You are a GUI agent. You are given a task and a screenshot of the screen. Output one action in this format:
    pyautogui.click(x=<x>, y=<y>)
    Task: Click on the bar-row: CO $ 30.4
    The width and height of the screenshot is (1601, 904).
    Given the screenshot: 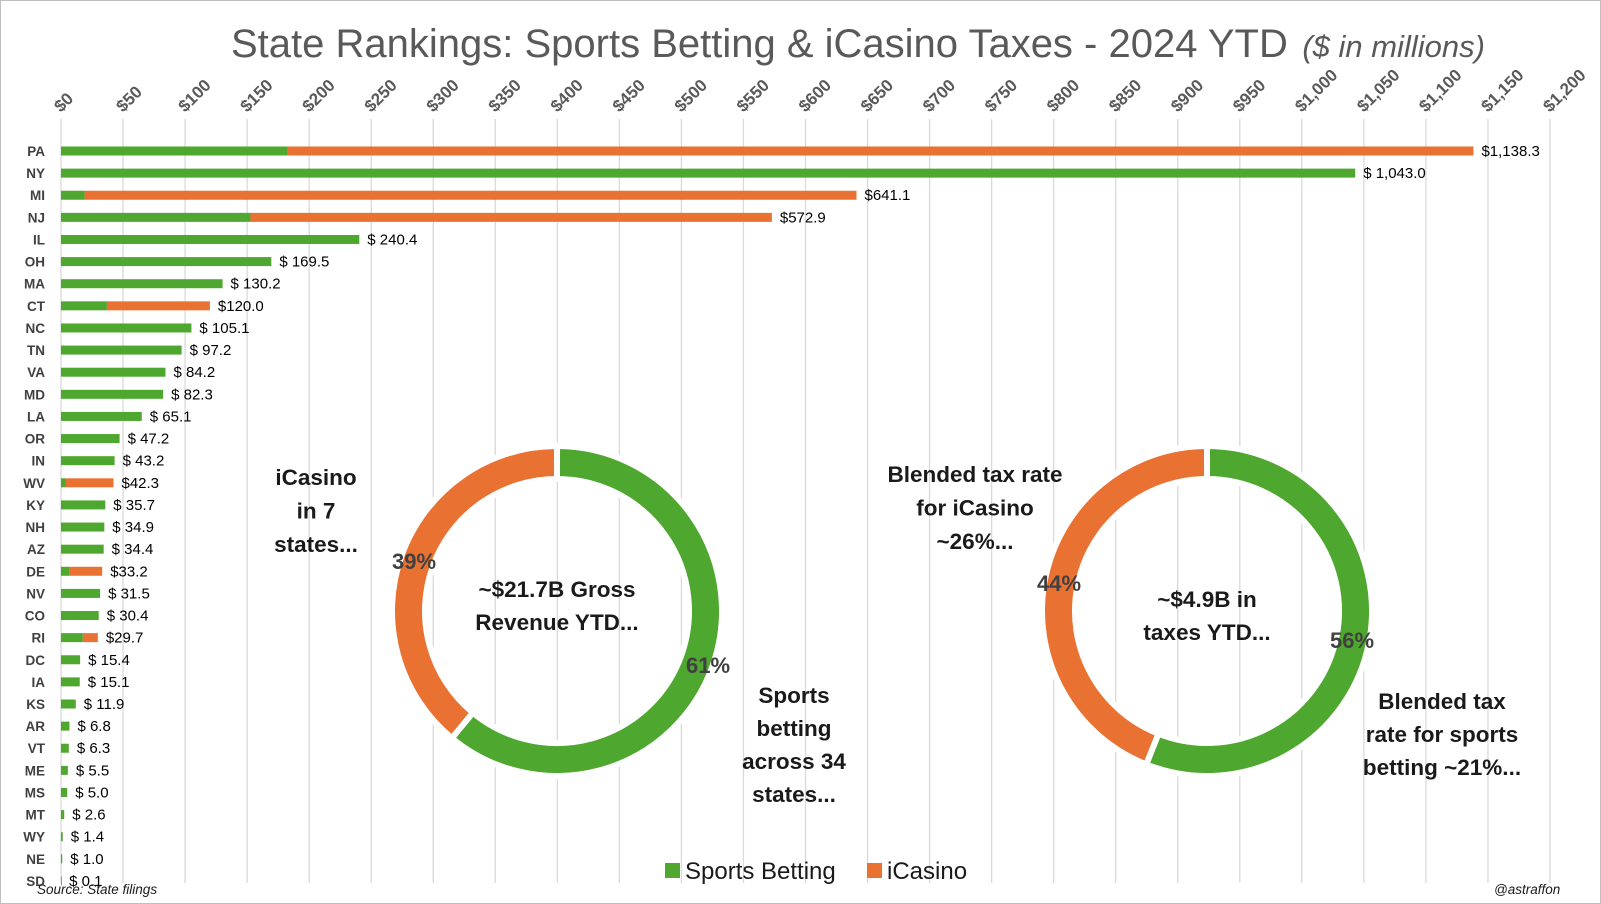 What is the action you would take?
    pyautogui.click(x=87, y=616)
    